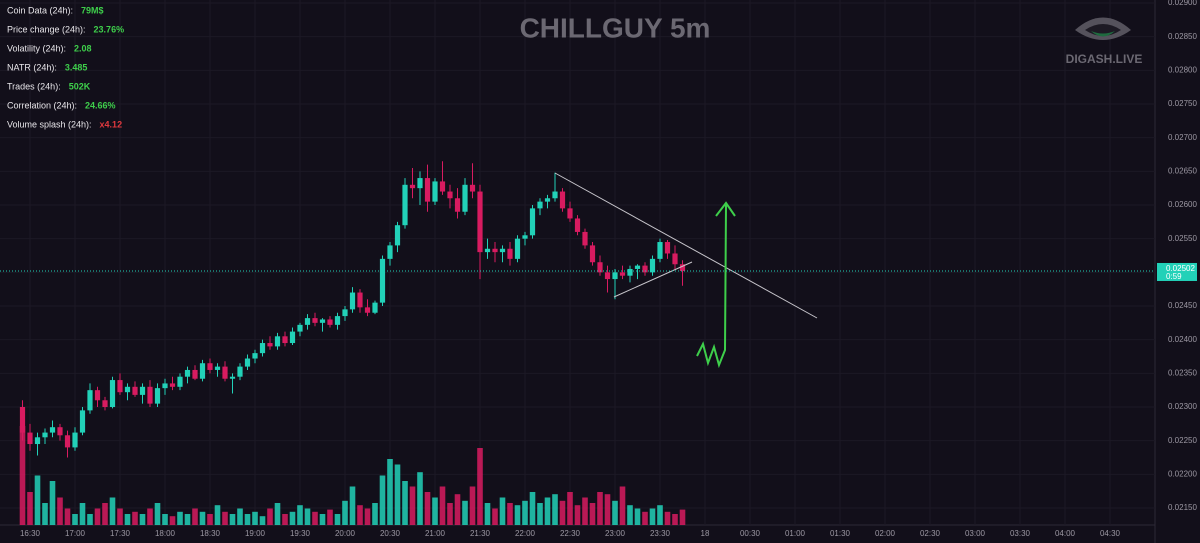 The height and width of the screenshot is (543, 1200). Describe the element at coordinates (1174, 276) in the screenshot. I see `countdown: 0:59` at that location.